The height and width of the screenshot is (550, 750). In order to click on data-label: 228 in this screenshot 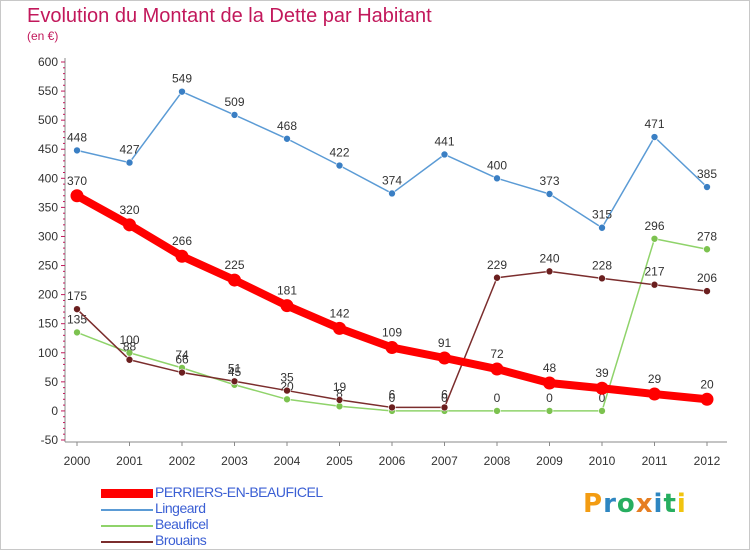, I will do `click(602, 265)`.